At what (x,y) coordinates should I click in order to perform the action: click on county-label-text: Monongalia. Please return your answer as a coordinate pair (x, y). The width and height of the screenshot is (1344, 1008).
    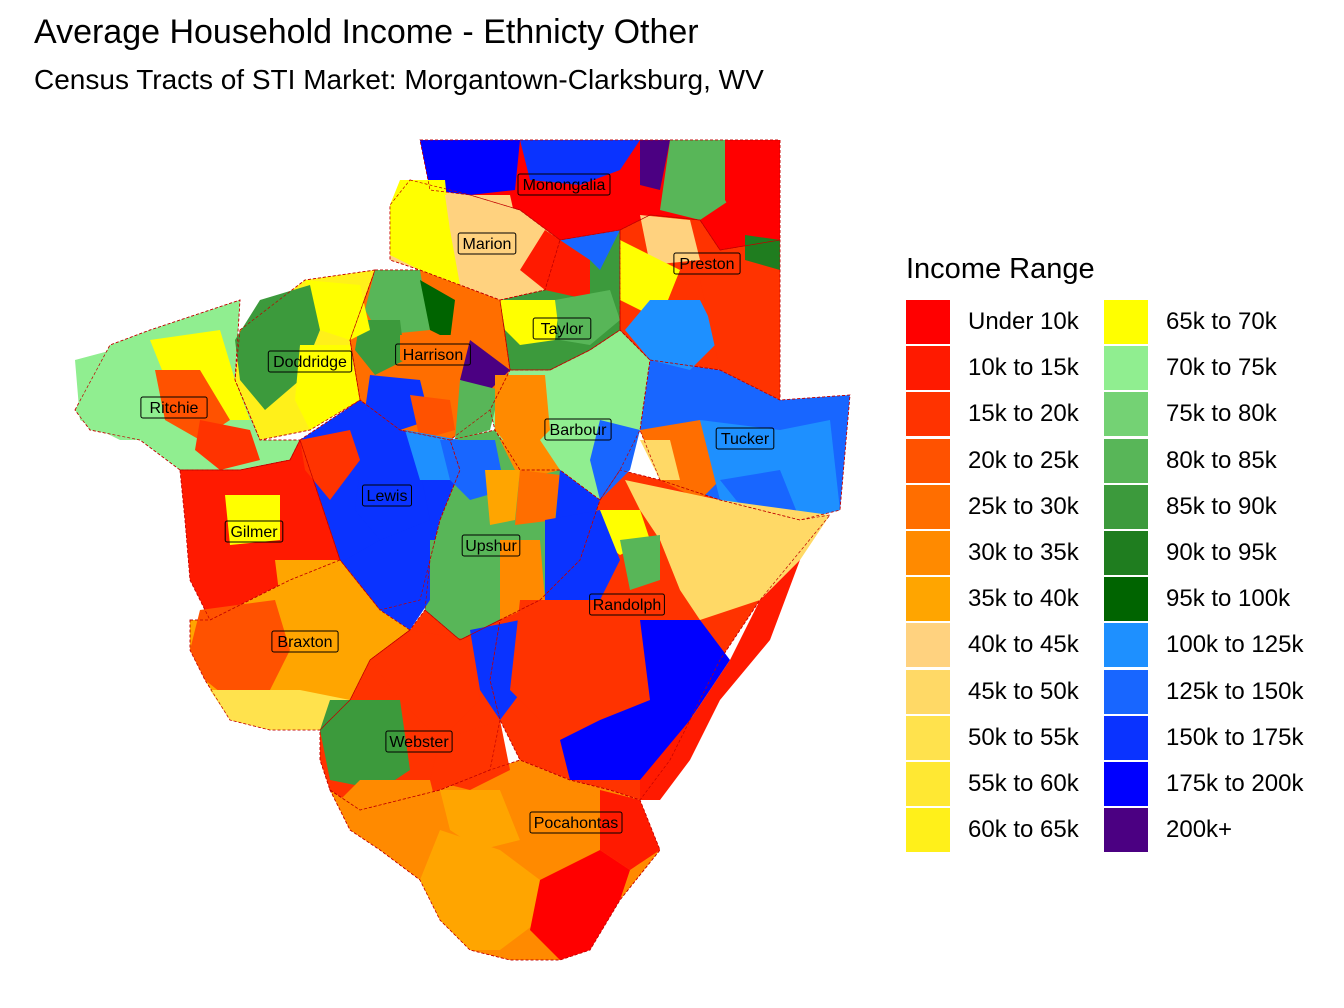
    Looking at the image, I should click on (564, 185).